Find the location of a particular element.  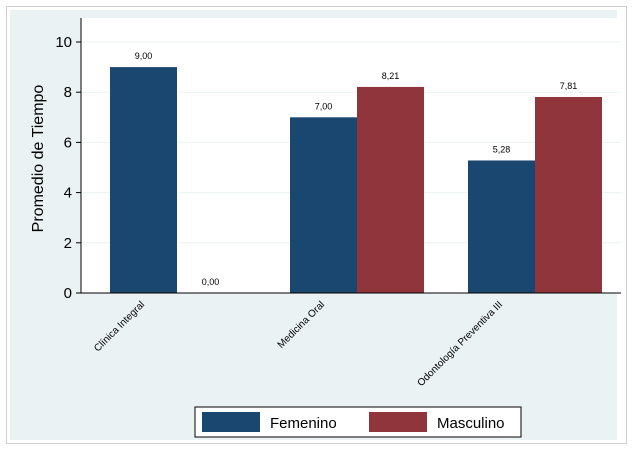

y-tick-label: 6 is located at coordinates (68, 142).